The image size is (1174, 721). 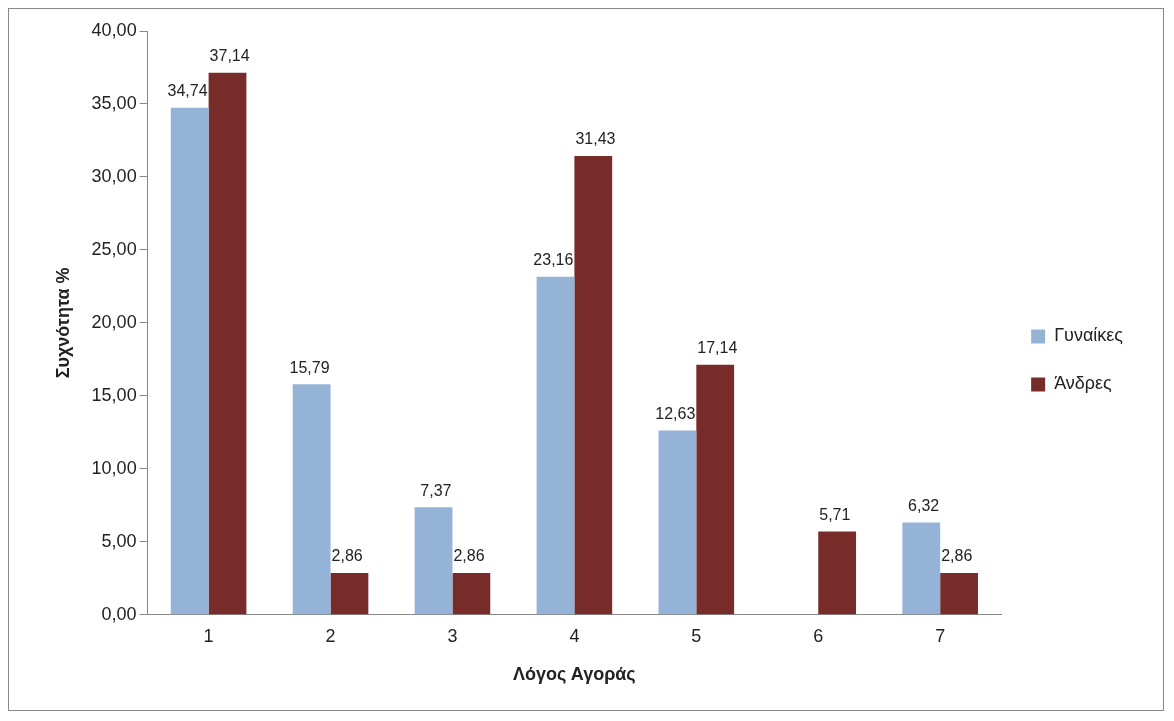 What do you see at coordinates (62, 323) in the screenshot?
I see `y-axis-title: Συχνότητα %` at bounding box center [62, 323].